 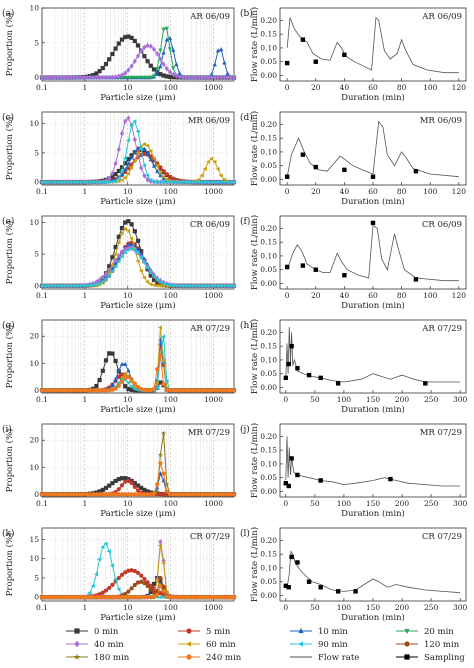 I want to click on legend-item: 90 min, so click(x=319, y=645).